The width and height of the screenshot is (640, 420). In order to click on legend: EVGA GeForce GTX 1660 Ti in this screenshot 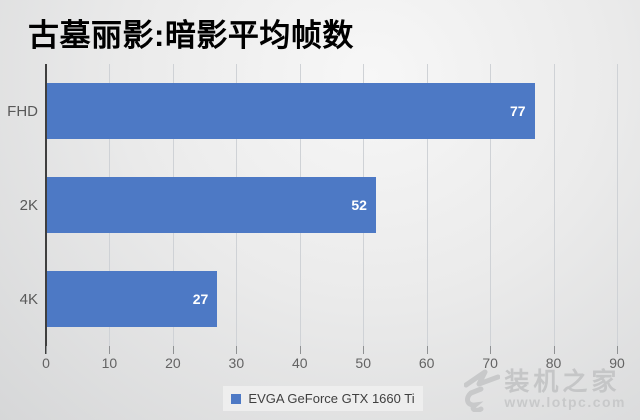, I will do `click(323, 398)`.